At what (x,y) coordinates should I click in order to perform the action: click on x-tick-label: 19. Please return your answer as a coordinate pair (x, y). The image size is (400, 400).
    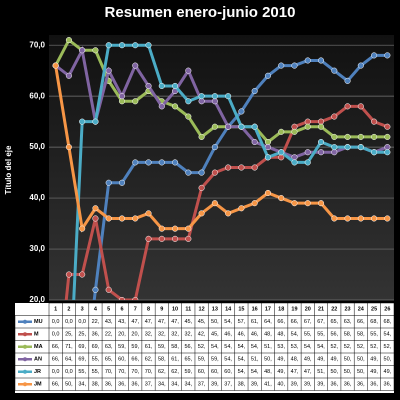
    Looking at the image, I should click on (294, 310).